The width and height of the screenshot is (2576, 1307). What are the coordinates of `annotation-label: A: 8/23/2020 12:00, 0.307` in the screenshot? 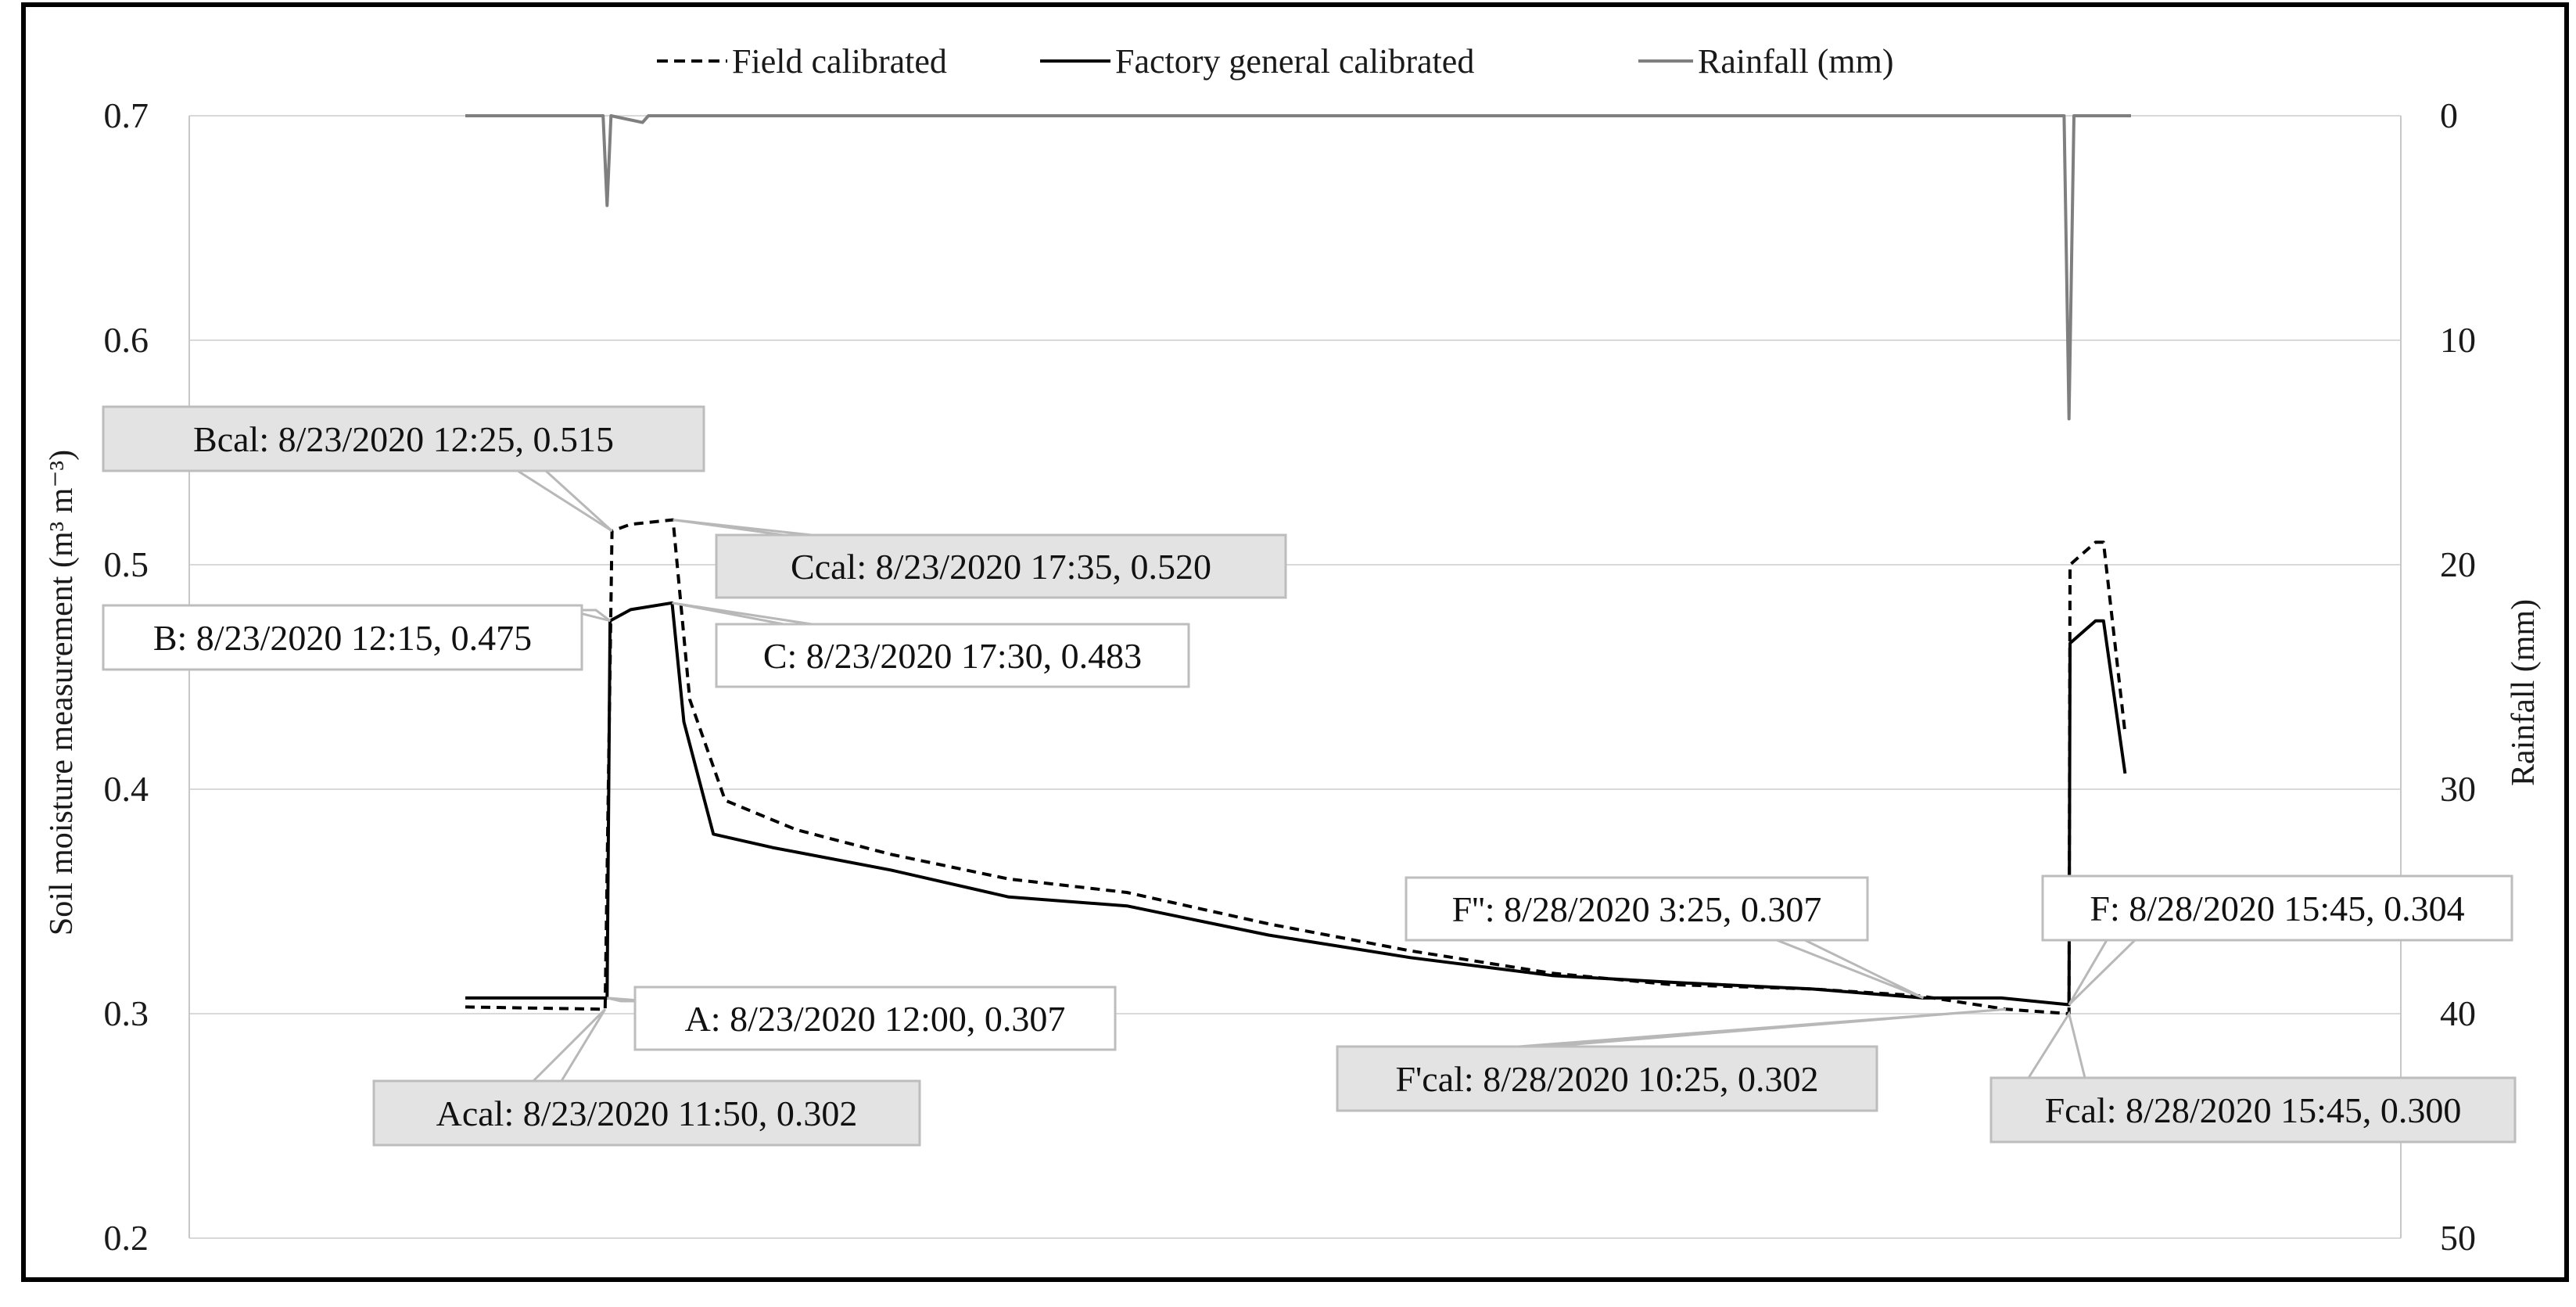 It's located at (875, 1019).